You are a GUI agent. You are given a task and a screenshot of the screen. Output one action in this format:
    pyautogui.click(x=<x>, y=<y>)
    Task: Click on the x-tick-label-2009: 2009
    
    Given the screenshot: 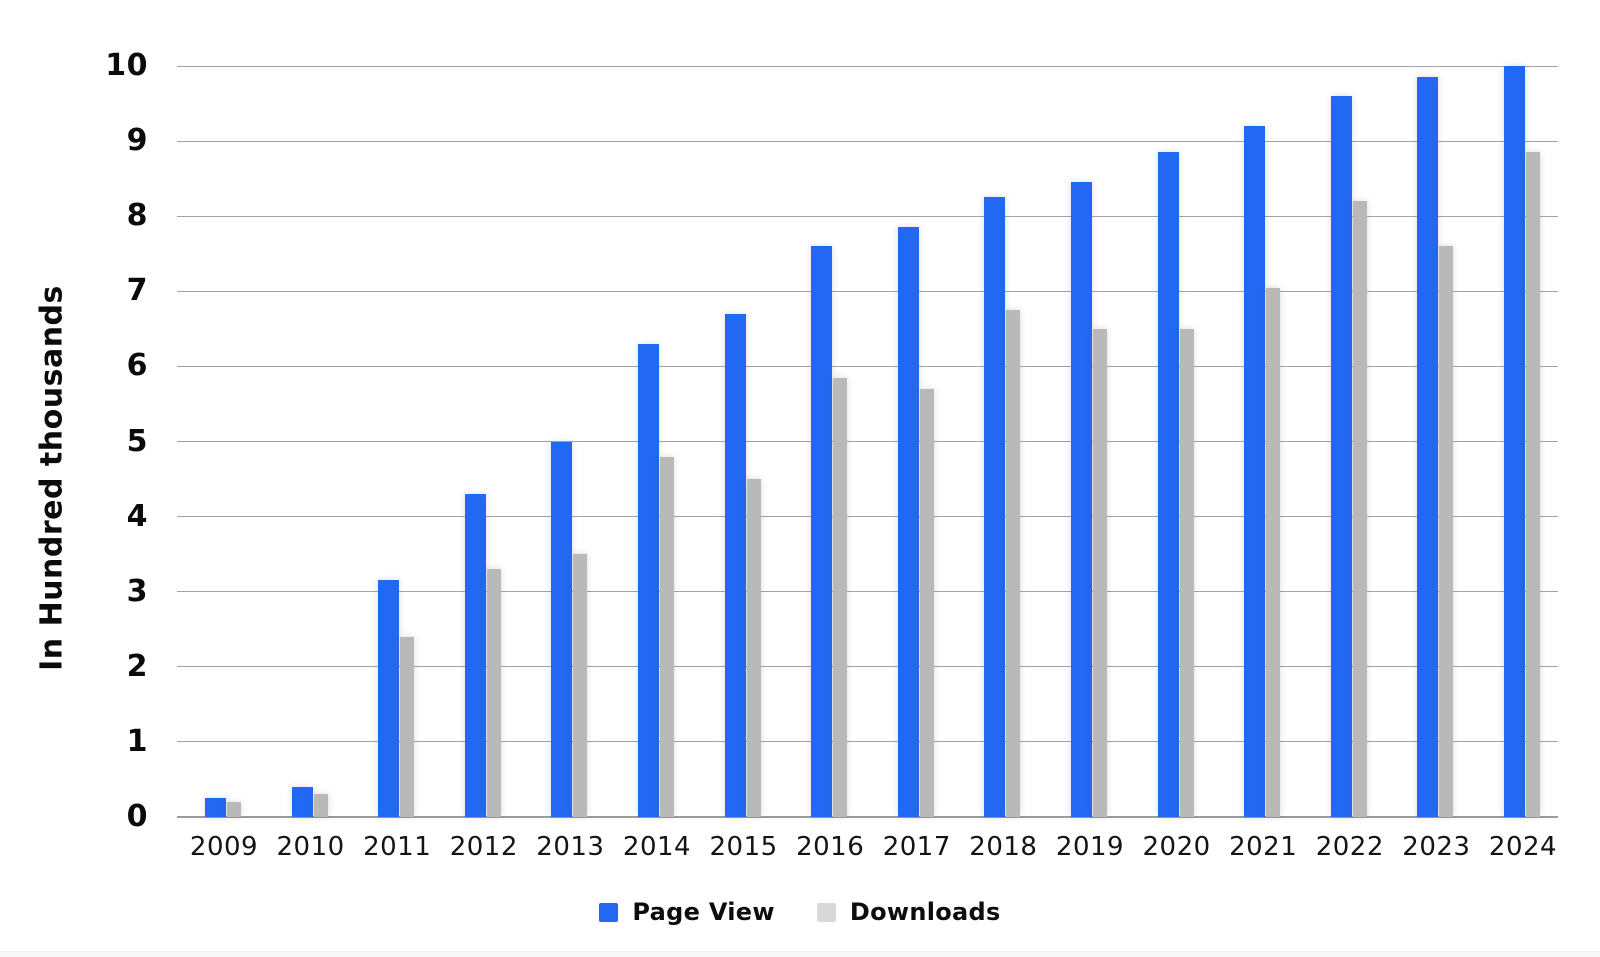 What is the action you would take?
    pyautogui.click(x=224, y=847)
    